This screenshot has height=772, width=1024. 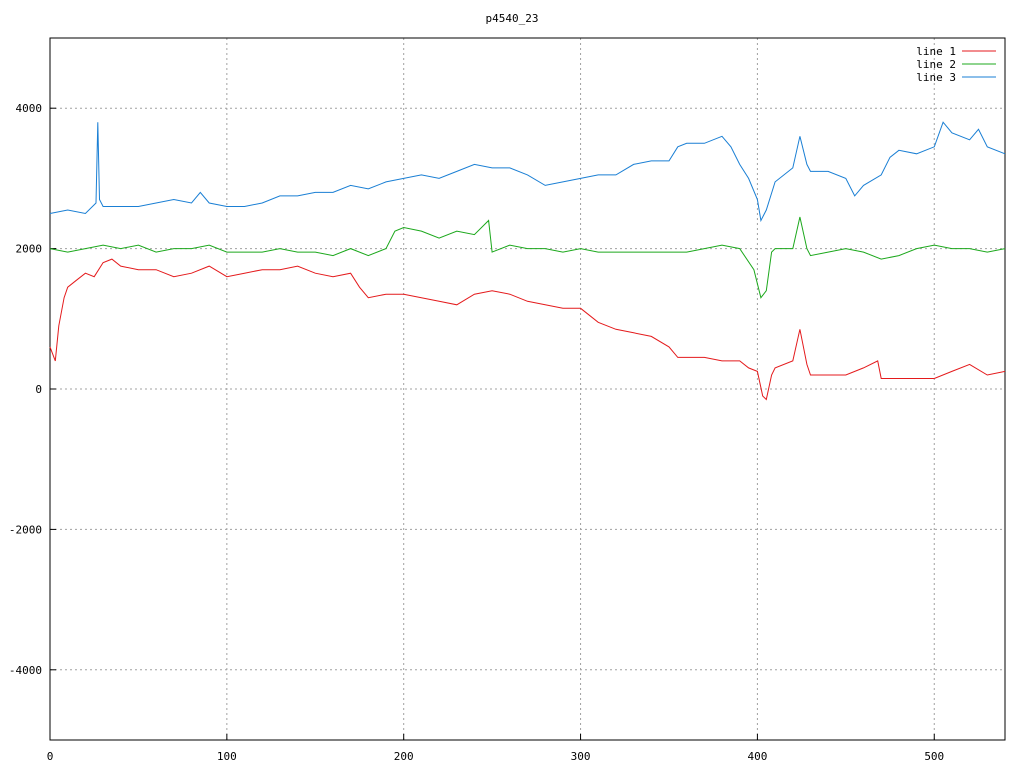 What do you see at coordinates (38, 389) in the screenshot?
I see `y-tick-label: 0` at bounding box center [38, 389].